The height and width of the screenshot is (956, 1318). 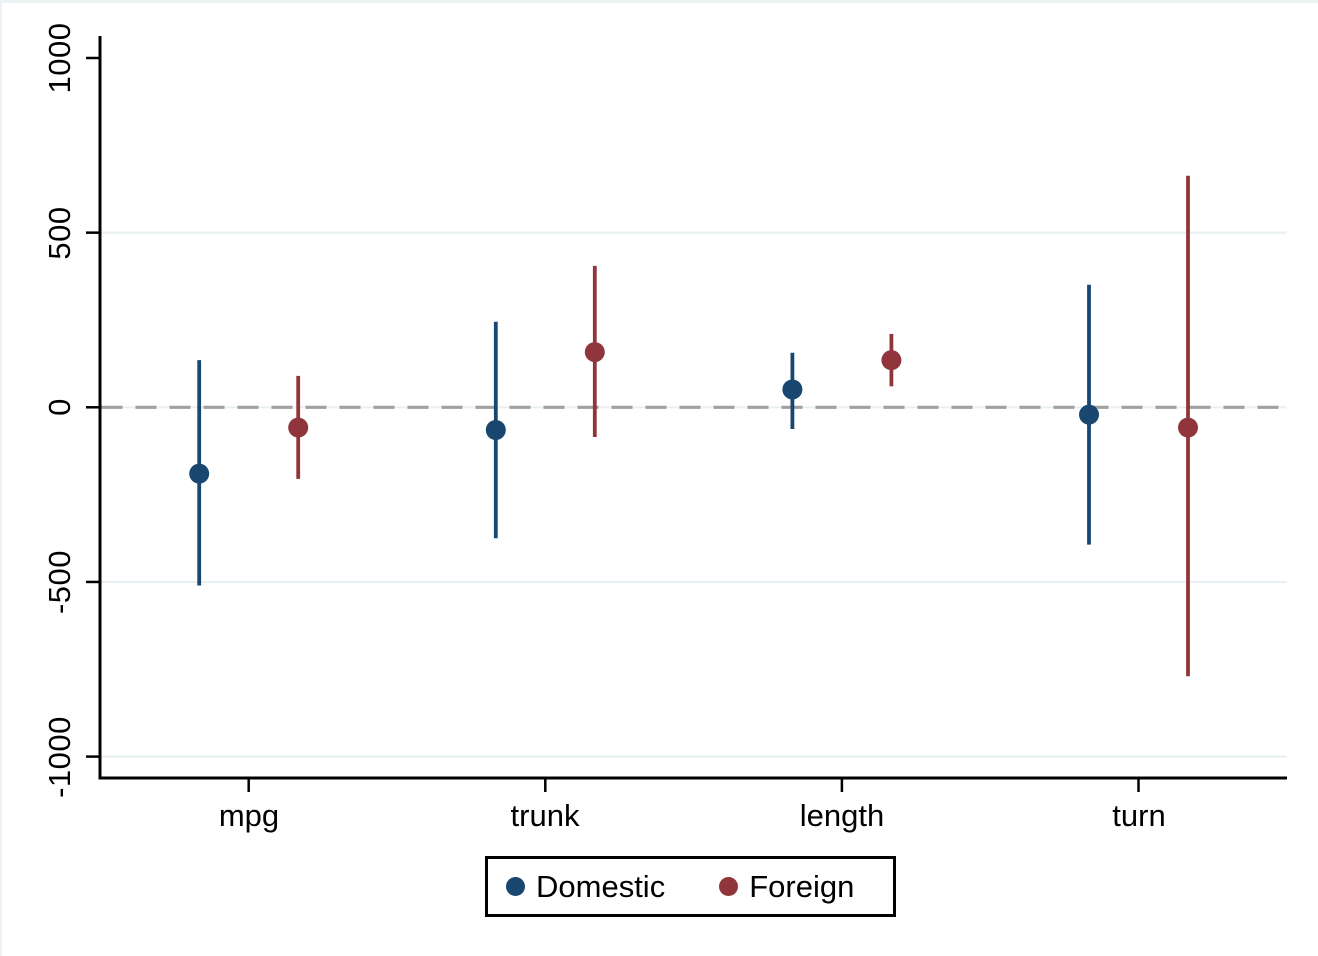 What do you see at coordinates (842, 815) in the screenshot?
I see `x-tick-label-length: length` at bounding box center [842, 815].